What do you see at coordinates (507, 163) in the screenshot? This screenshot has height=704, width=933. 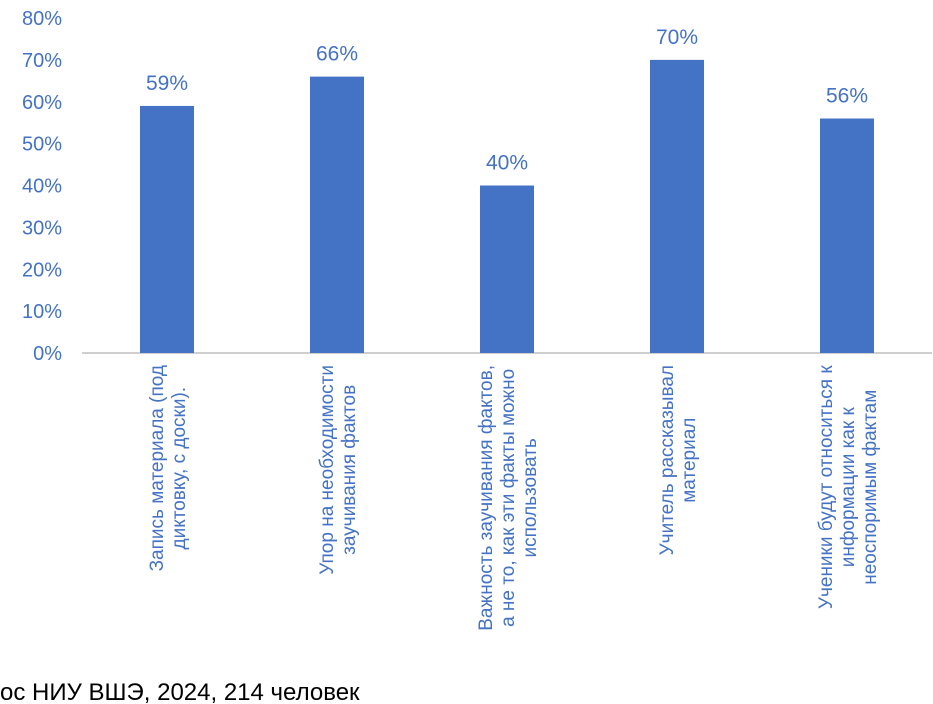 I see `data-label: 40%` at bounding box center [507, 163].